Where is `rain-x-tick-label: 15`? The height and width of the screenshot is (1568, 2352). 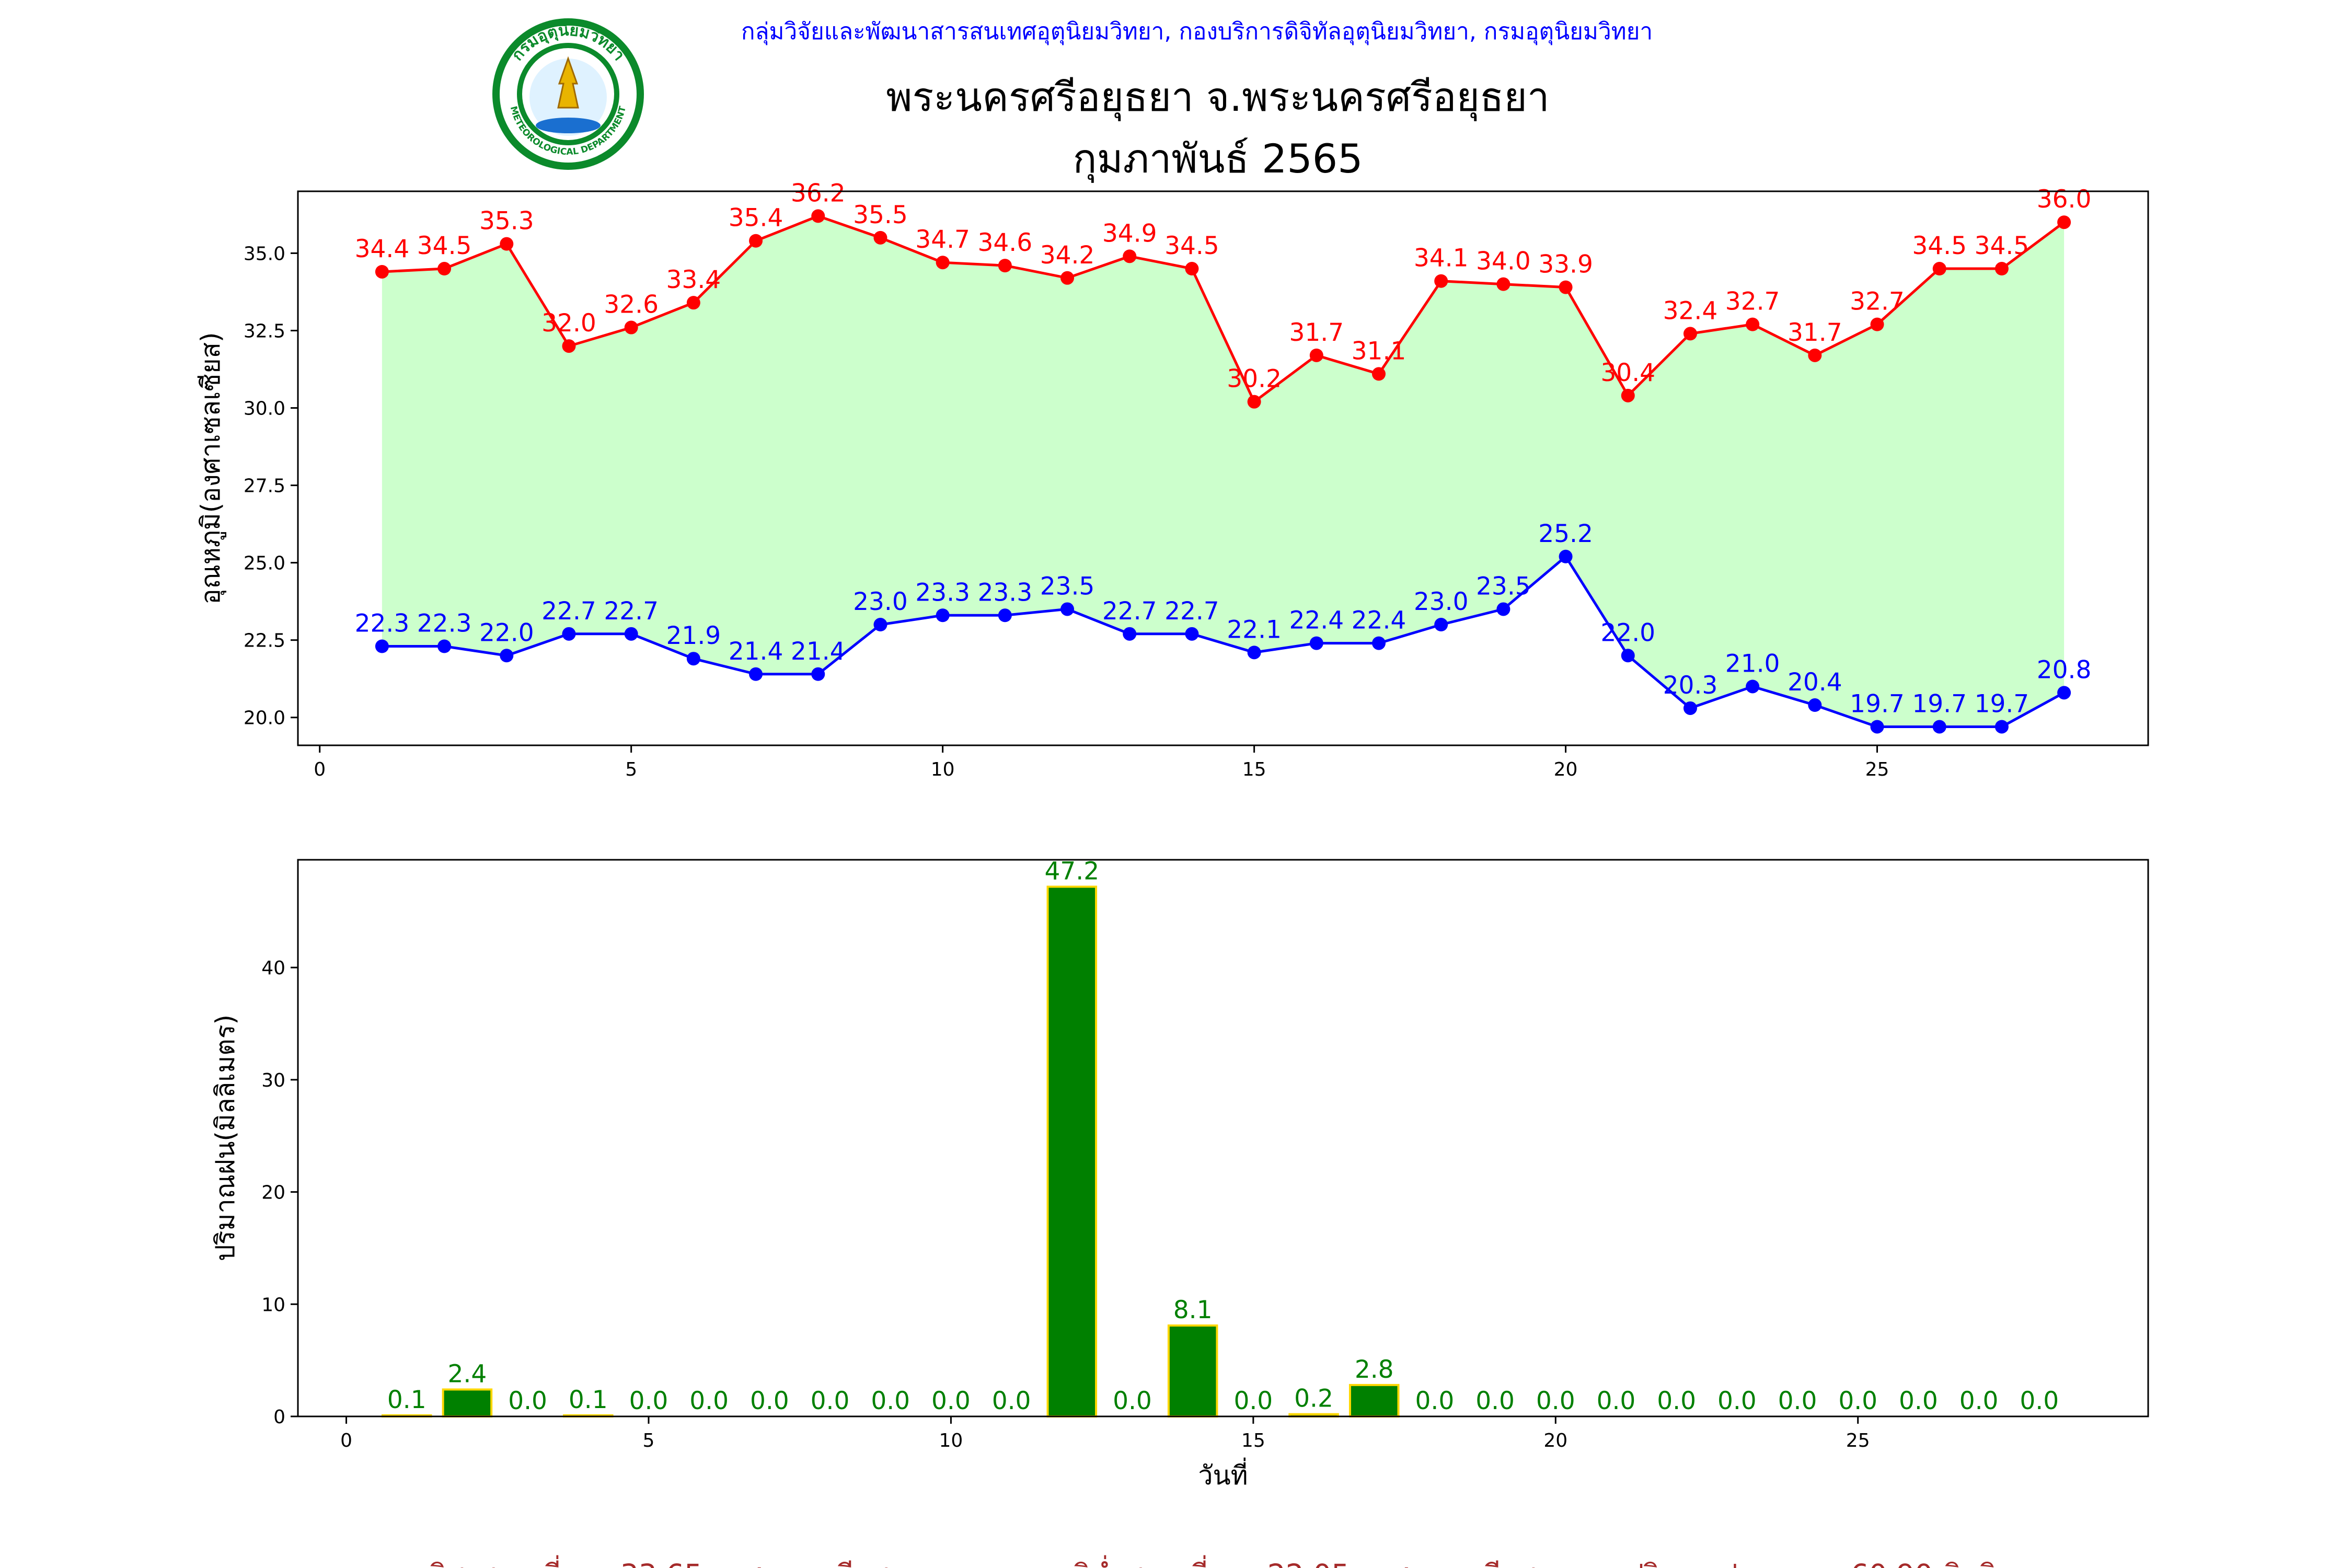
rain-x-tick-label: 15 is located at coordinates (1253, 1440).